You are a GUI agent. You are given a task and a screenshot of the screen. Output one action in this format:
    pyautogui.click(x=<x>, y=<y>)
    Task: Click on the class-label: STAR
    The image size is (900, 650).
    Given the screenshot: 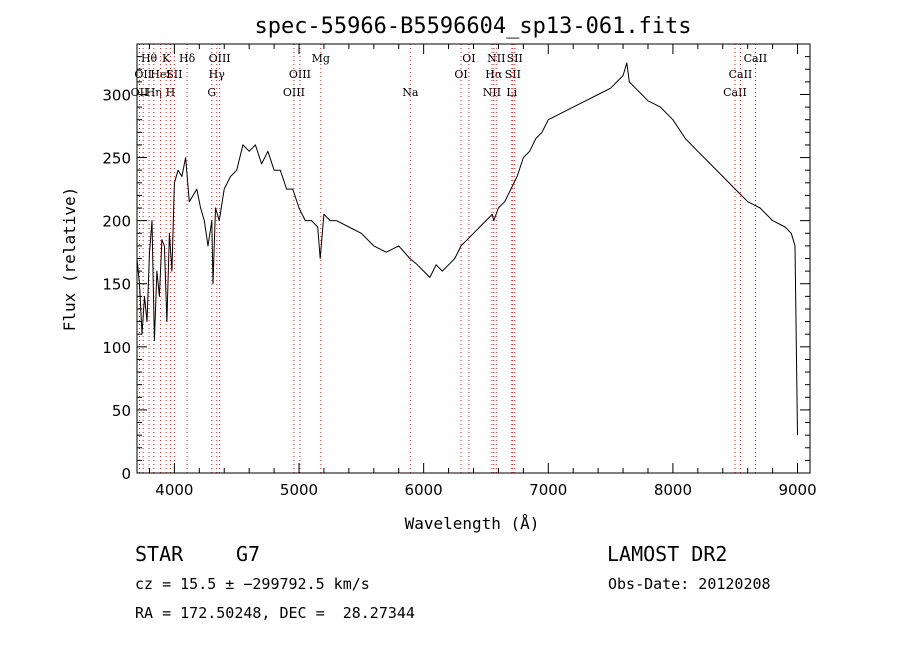 What is the action you would take?
    pyautogui.click(x=159, y=554)
    